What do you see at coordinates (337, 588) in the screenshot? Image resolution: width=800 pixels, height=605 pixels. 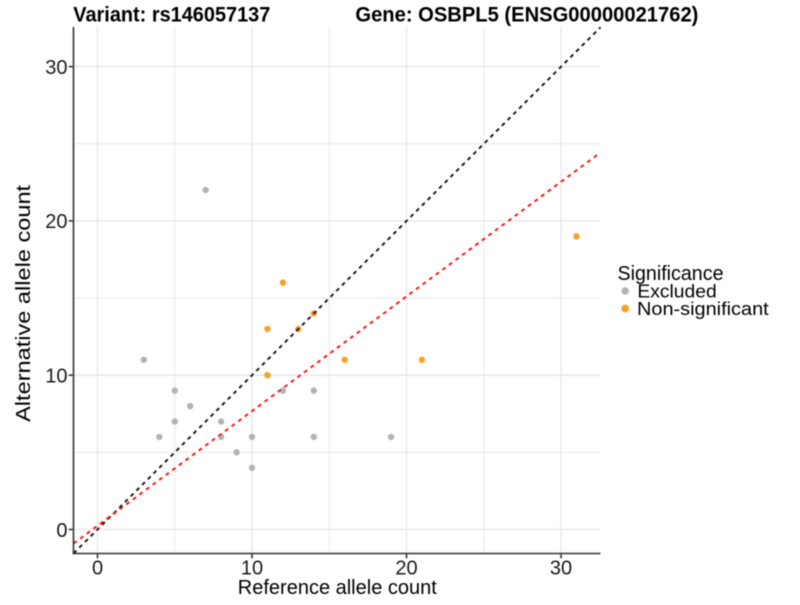 I see `svg-text: Reference allele count` at bounding box center [337, 588].